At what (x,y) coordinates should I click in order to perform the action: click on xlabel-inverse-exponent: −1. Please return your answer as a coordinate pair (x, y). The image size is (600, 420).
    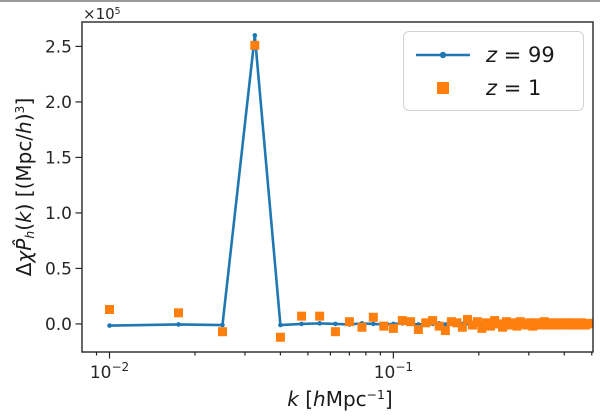
    Looking at the image, I should click on (375, 395).